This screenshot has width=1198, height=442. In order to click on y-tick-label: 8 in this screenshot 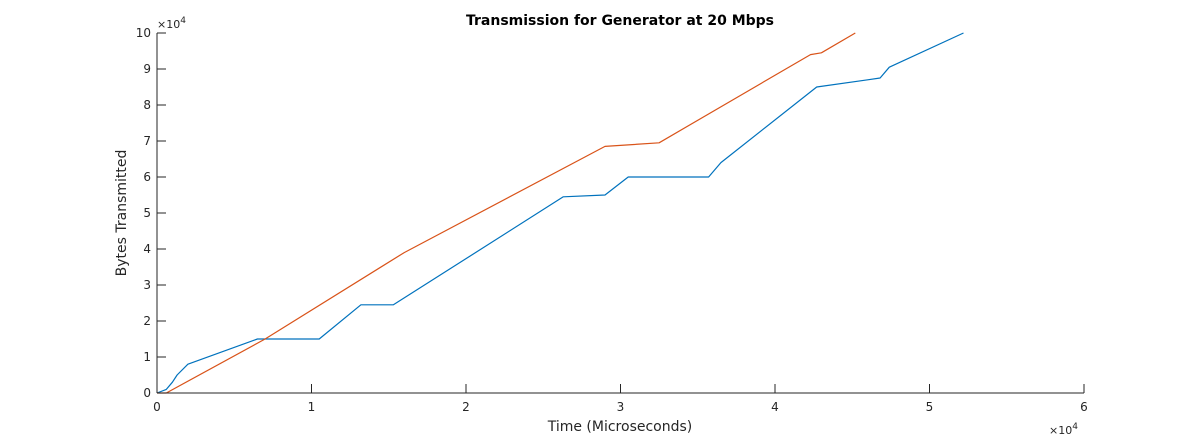, I will do `click(147, 105)`.